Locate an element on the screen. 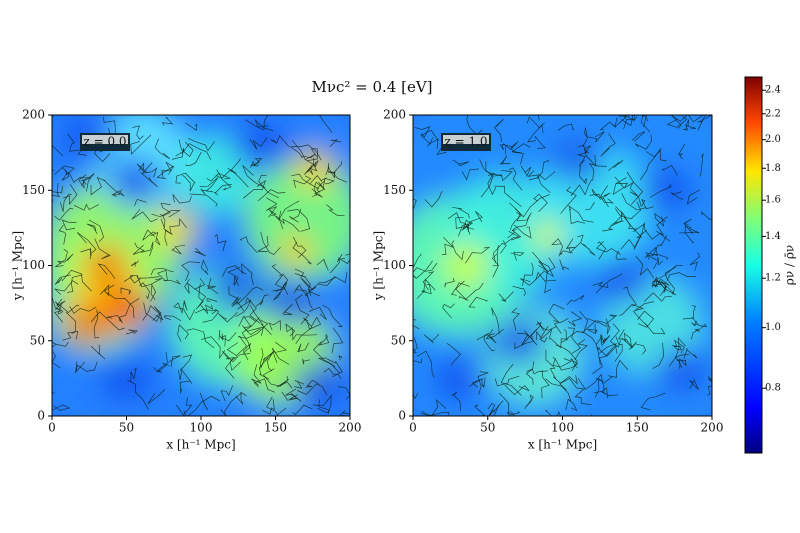 This screenshot has width=800, height=533. colorbar-tick-label: 0.8 is located at coordinates (773, 388).